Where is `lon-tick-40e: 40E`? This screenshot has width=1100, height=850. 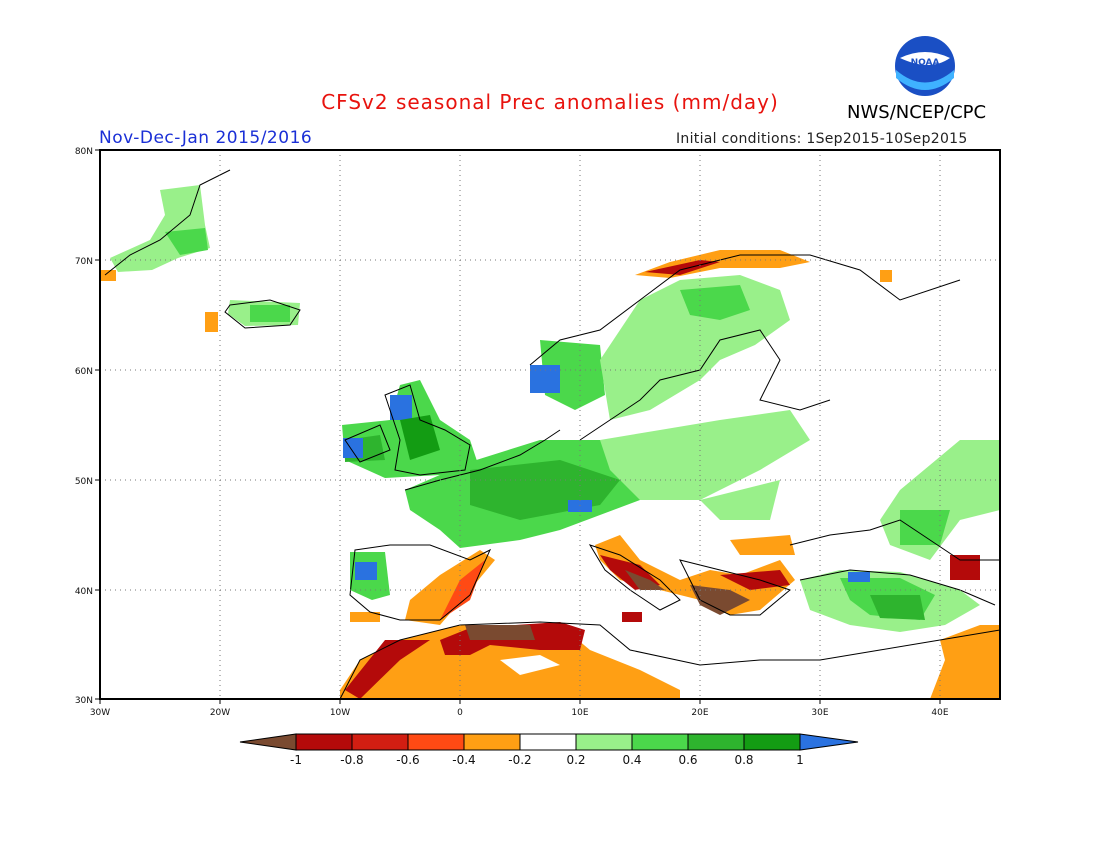
lon-tick-40e: 40E is located at coordinates (939, 713).